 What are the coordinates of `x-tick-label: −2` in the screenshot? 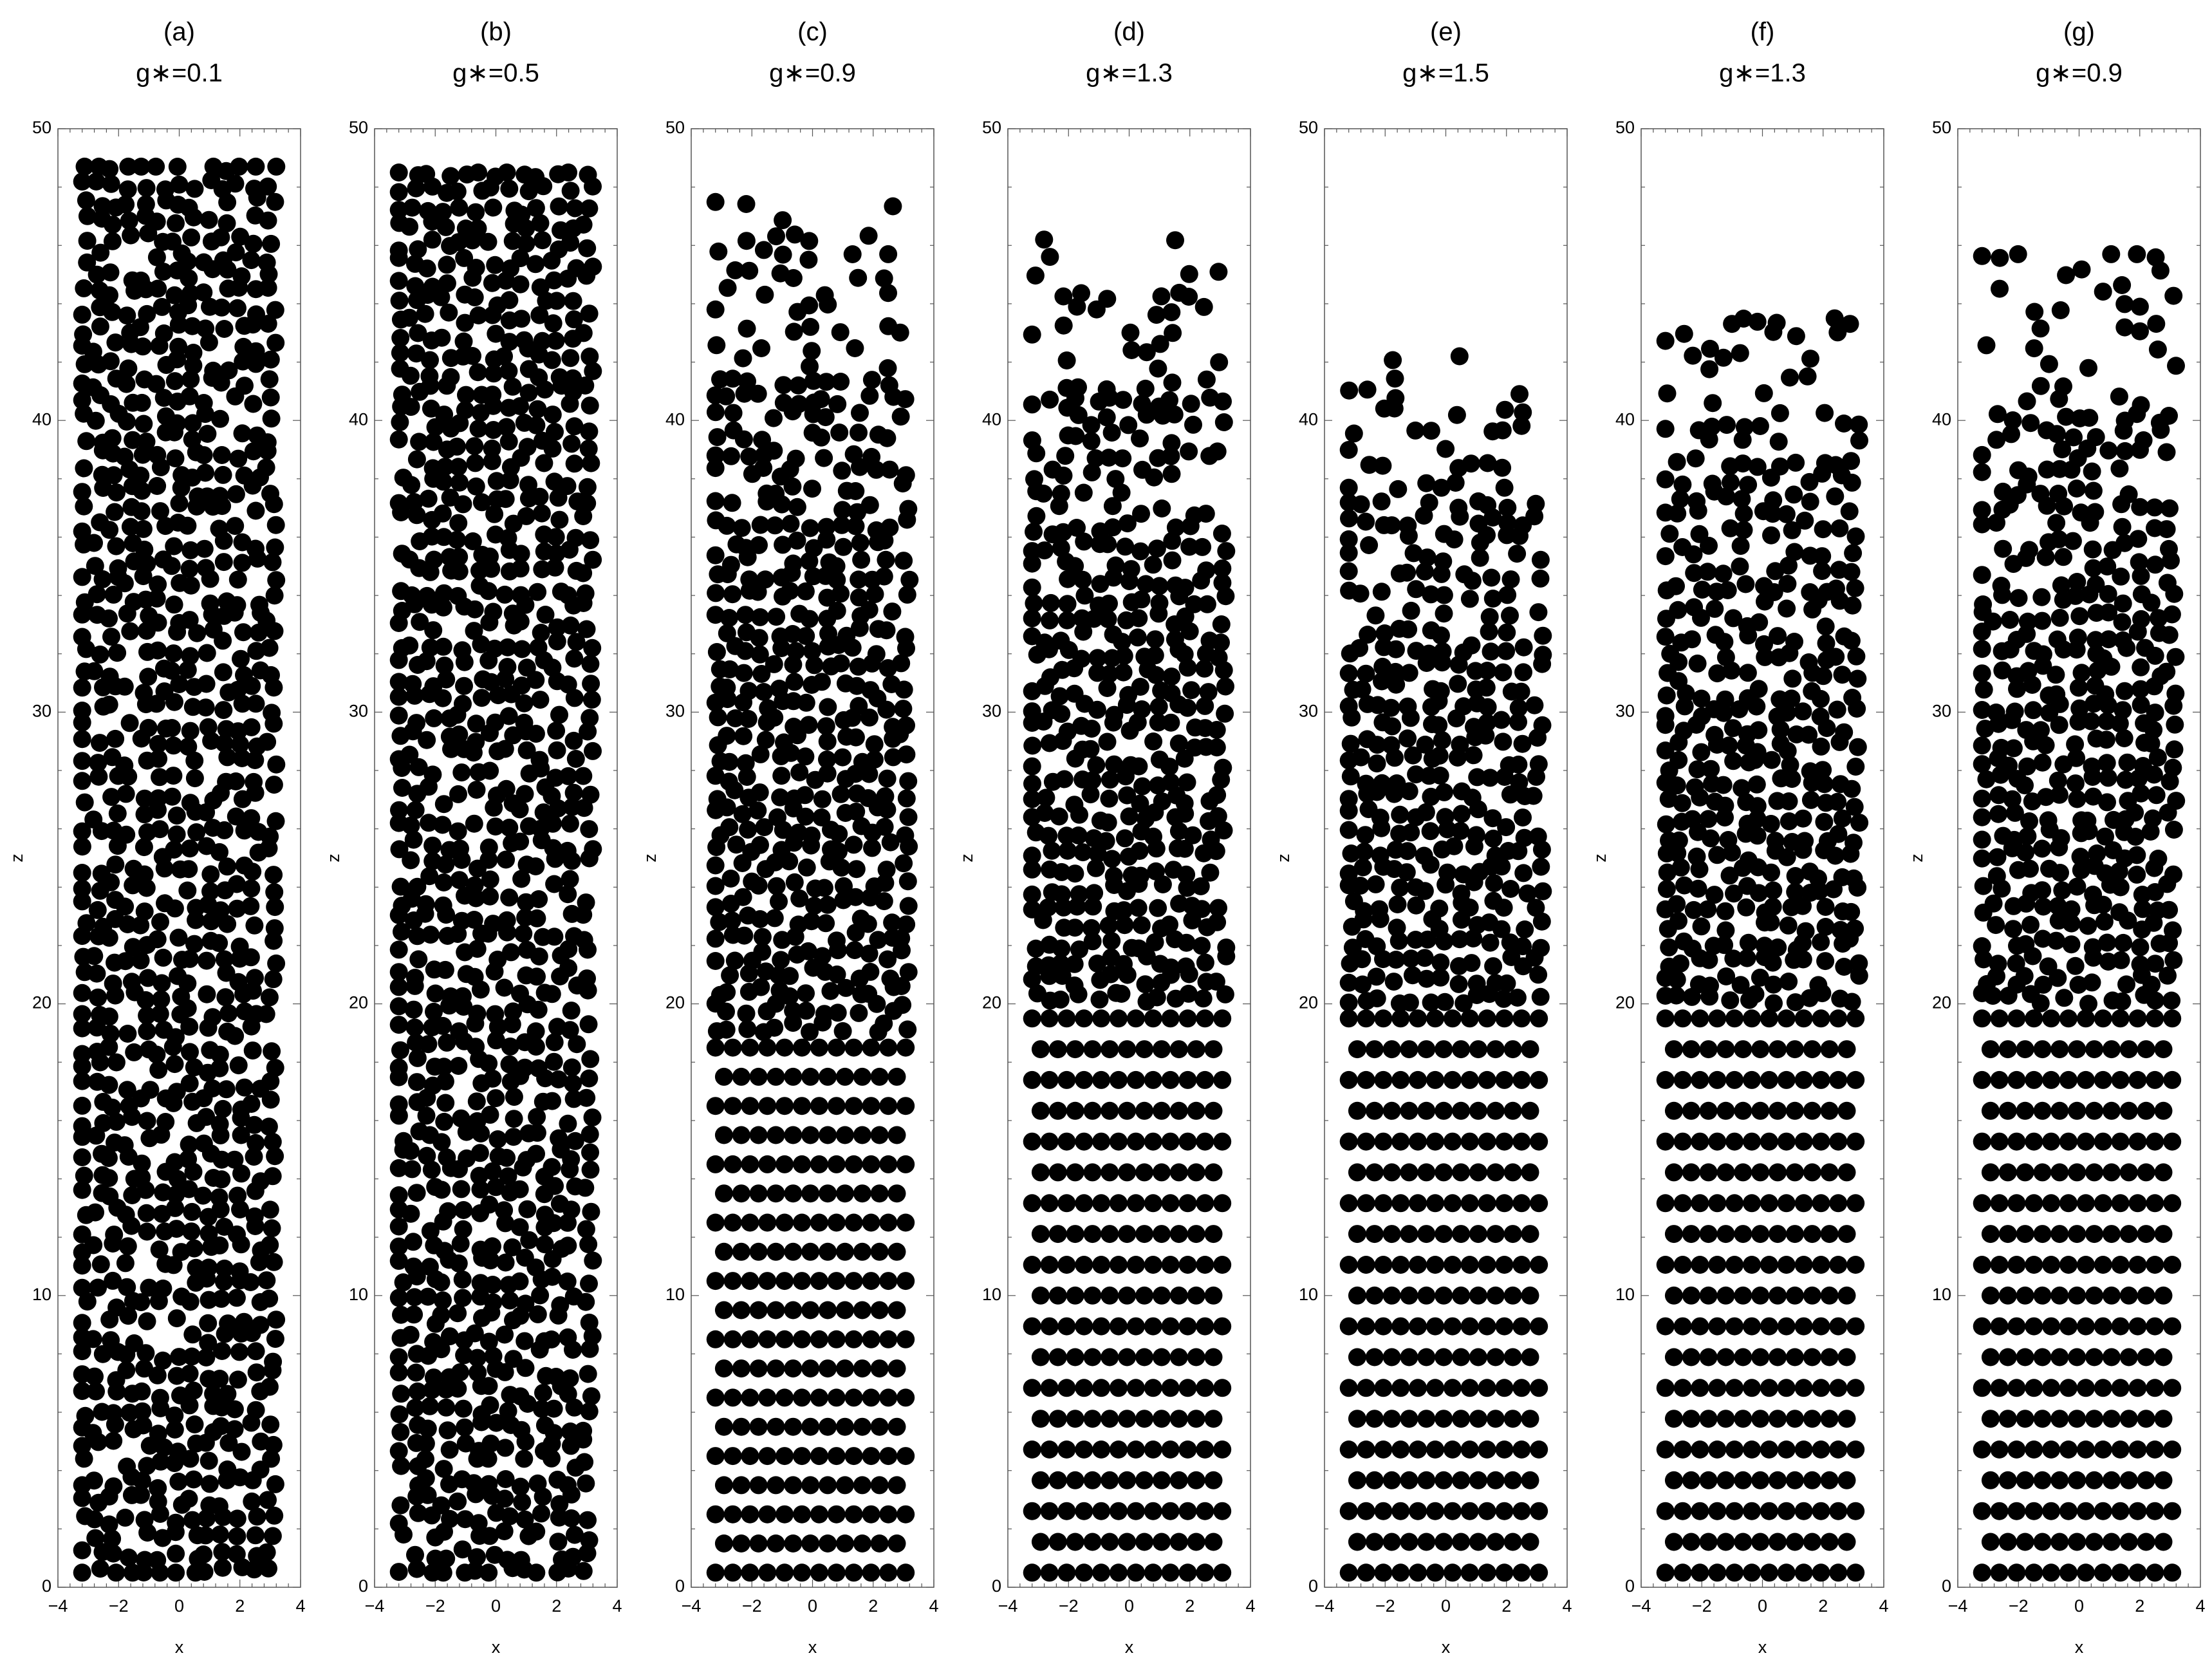 It's located at (752, 1606).